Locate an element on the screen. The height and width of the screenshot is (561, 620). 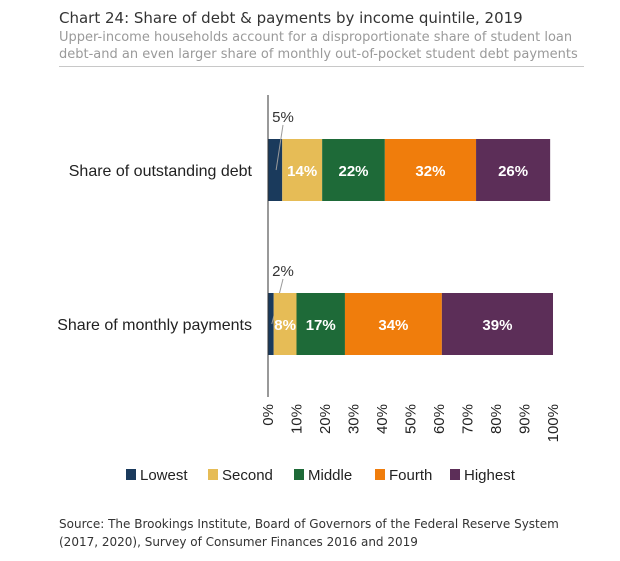
x-tick-label: 0% is located at coordinates (268, 415).